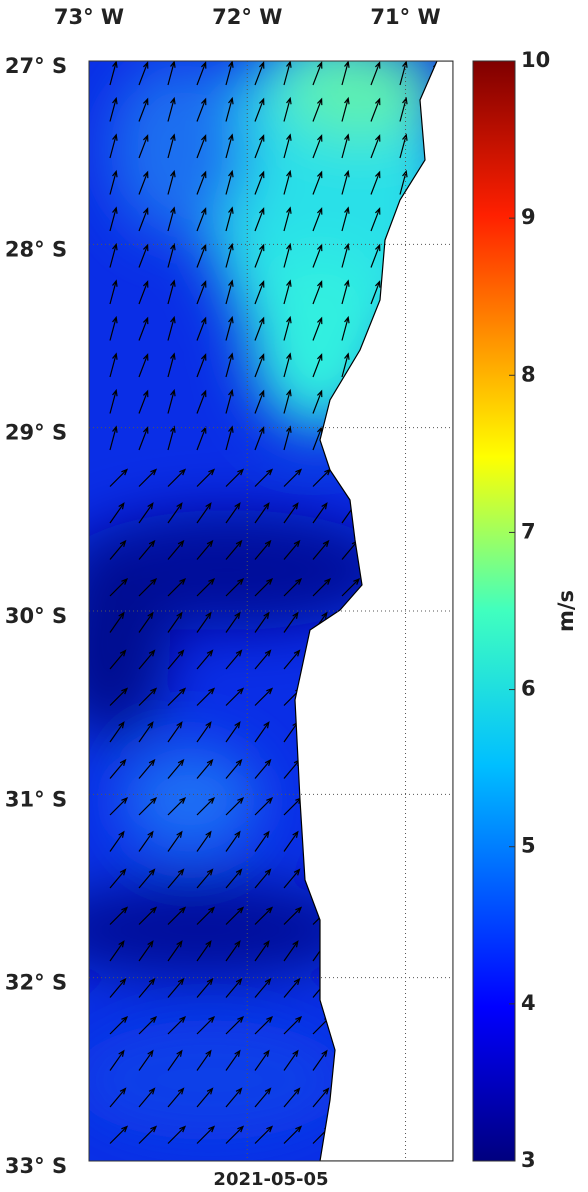  Describe the element at coordinates (36, 1166) in the screenshot. I see `lat-tick-label: 33° S` at that location.